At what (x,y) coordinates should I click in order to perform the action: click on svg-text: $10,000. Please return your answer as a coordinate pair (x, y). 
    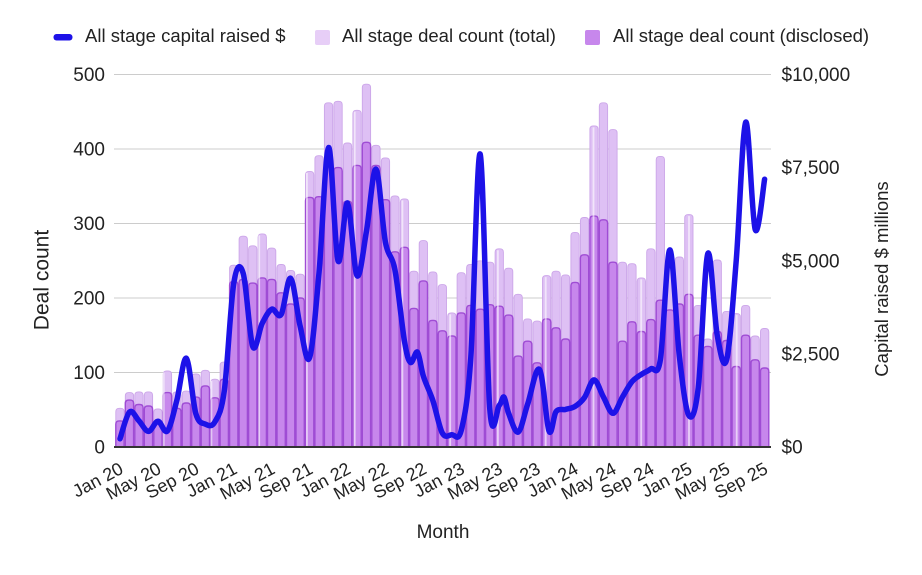
    Looking at the image, I should click on (816, 75).